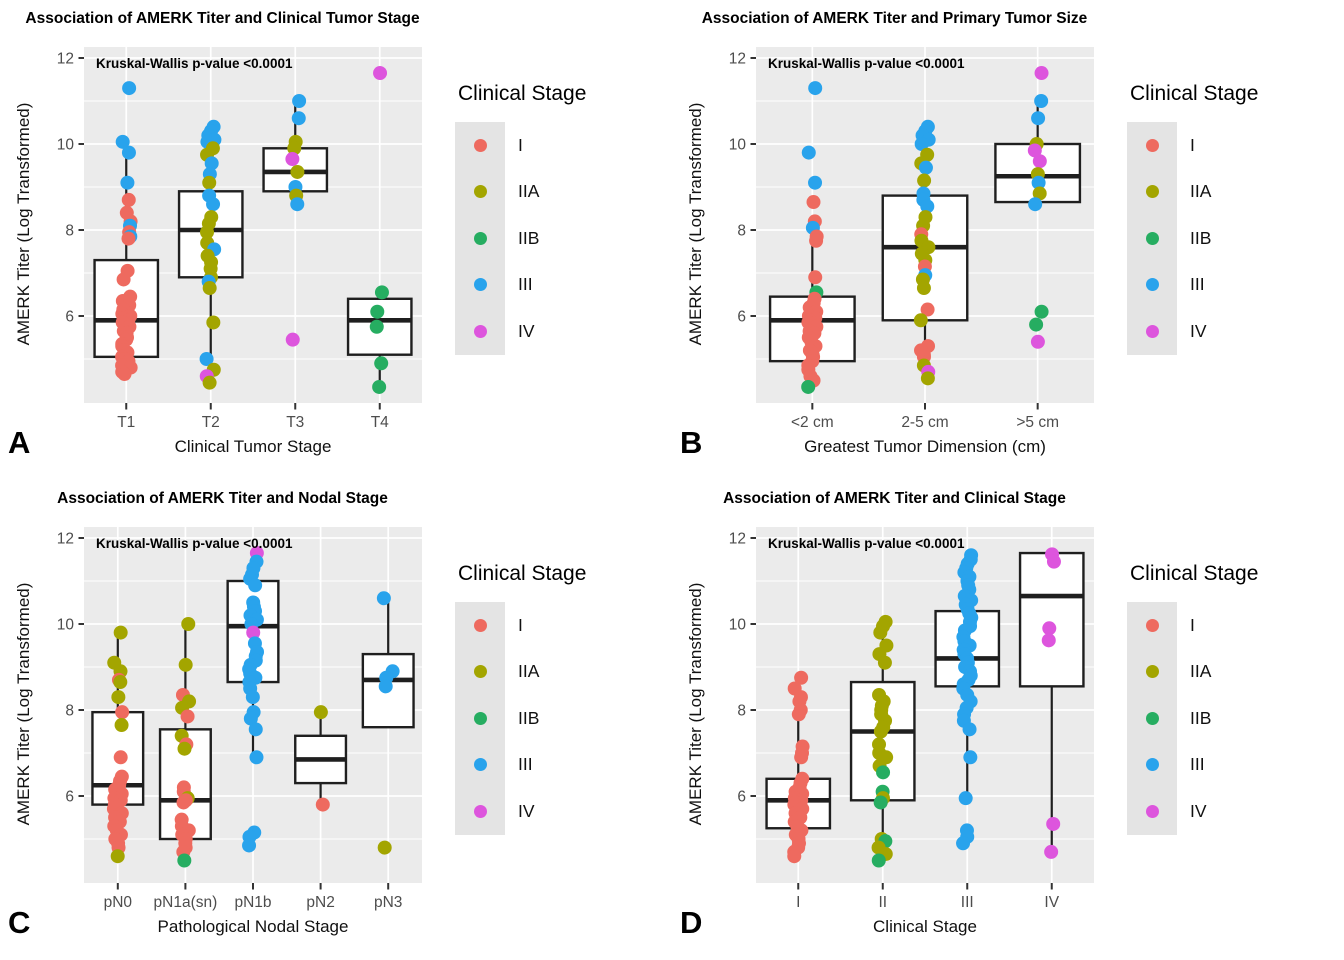 The image size is (1344, 960). I want to click on legend-entry-IIB: IIB, so click(562, 238).